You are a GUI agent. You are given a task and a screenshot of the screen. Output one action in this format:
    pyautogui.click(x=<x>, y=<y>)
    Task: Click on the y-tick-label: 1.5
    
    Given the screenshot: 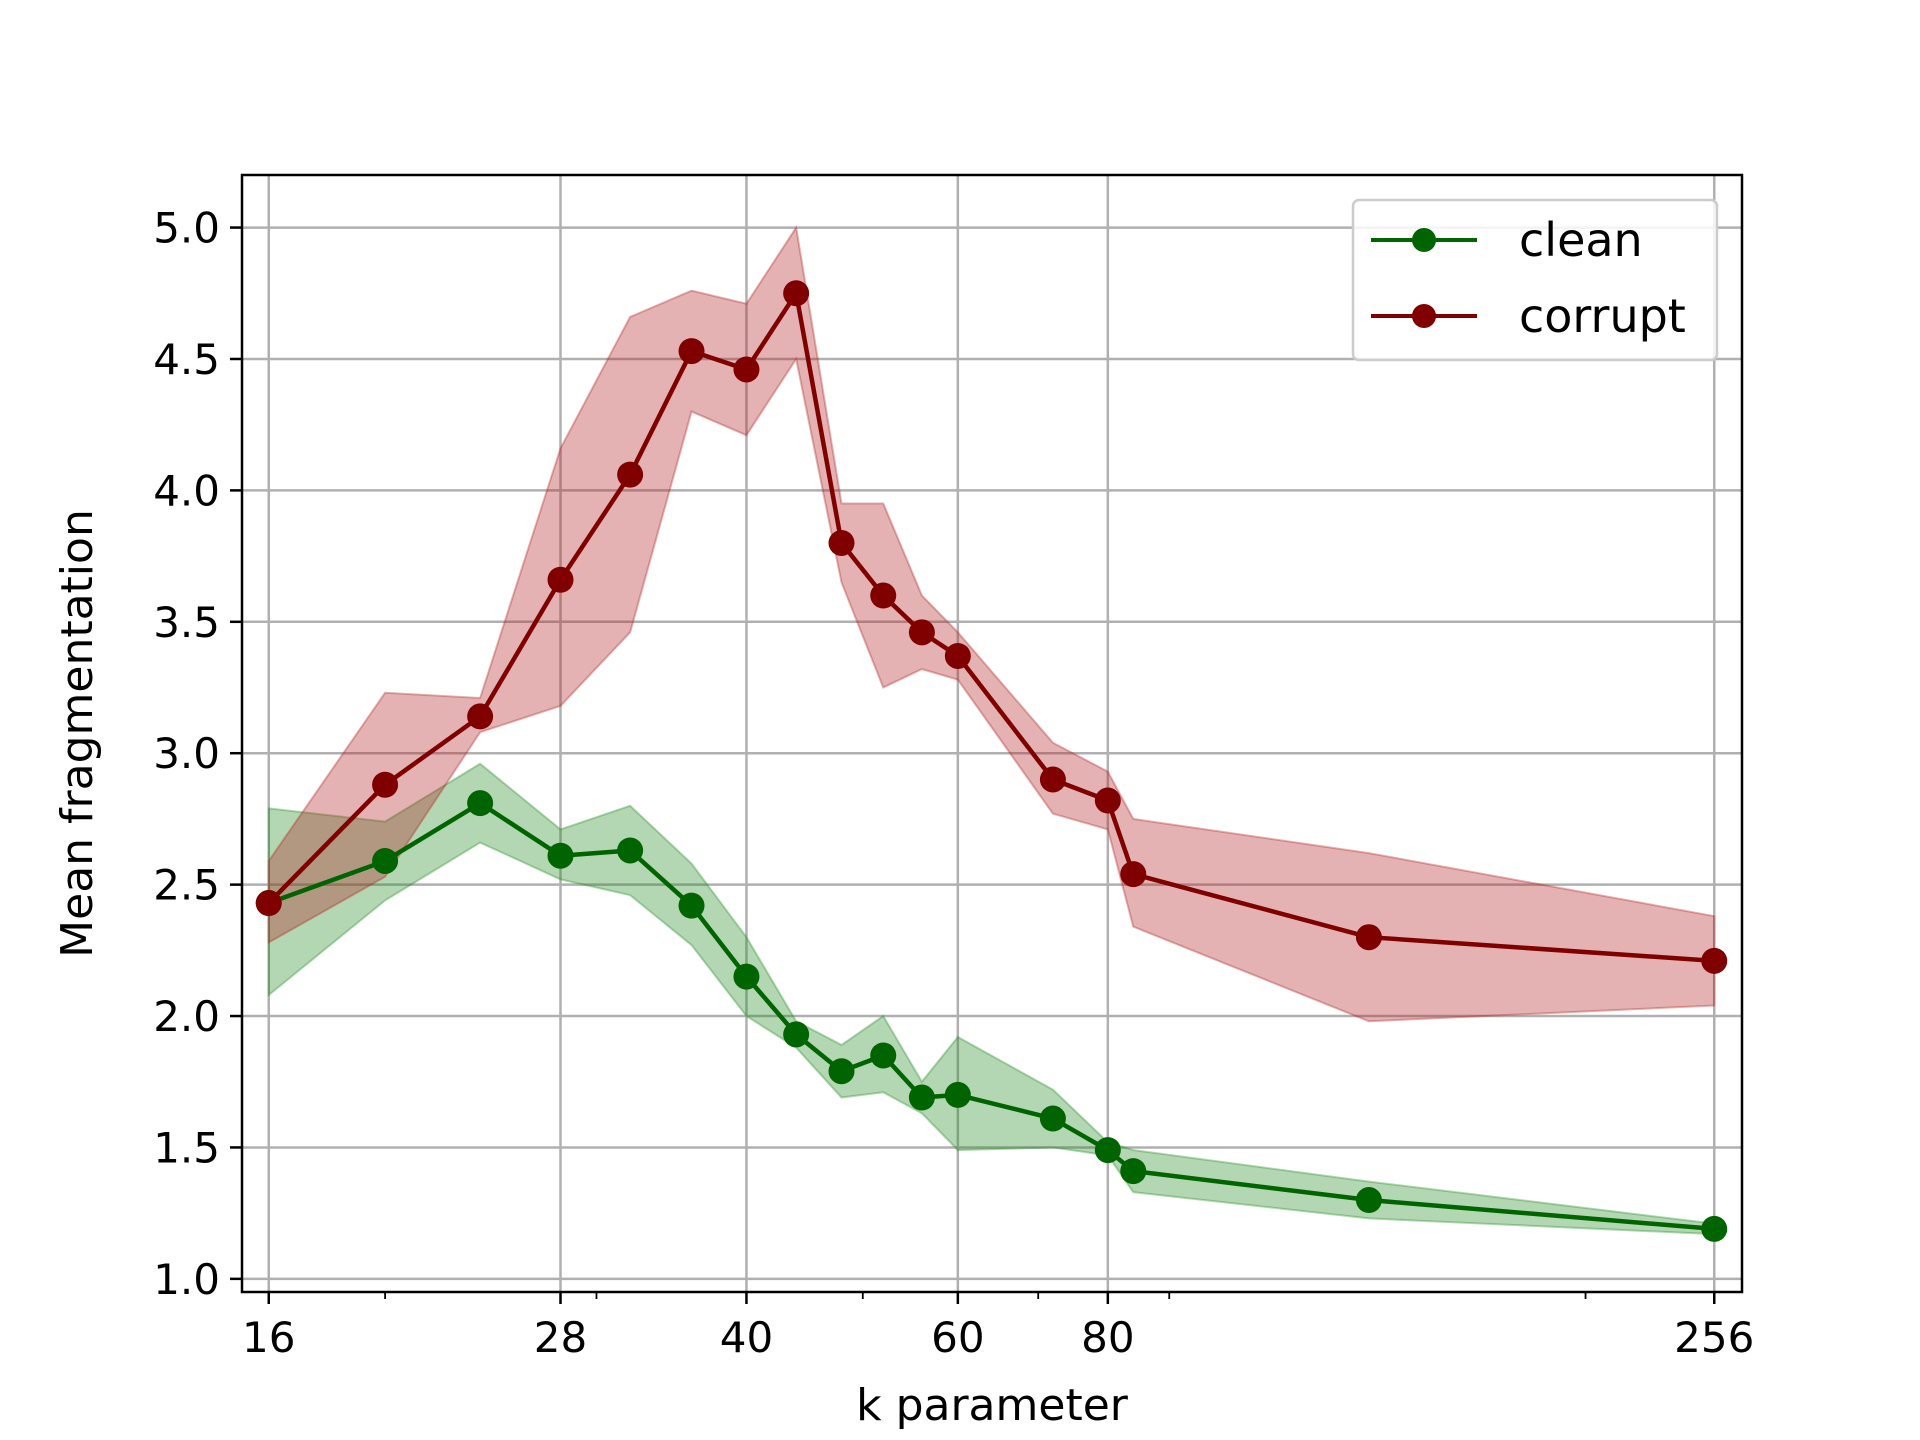 What is the action you would take?
    pyautogui.click(x=186, y=1147)
    